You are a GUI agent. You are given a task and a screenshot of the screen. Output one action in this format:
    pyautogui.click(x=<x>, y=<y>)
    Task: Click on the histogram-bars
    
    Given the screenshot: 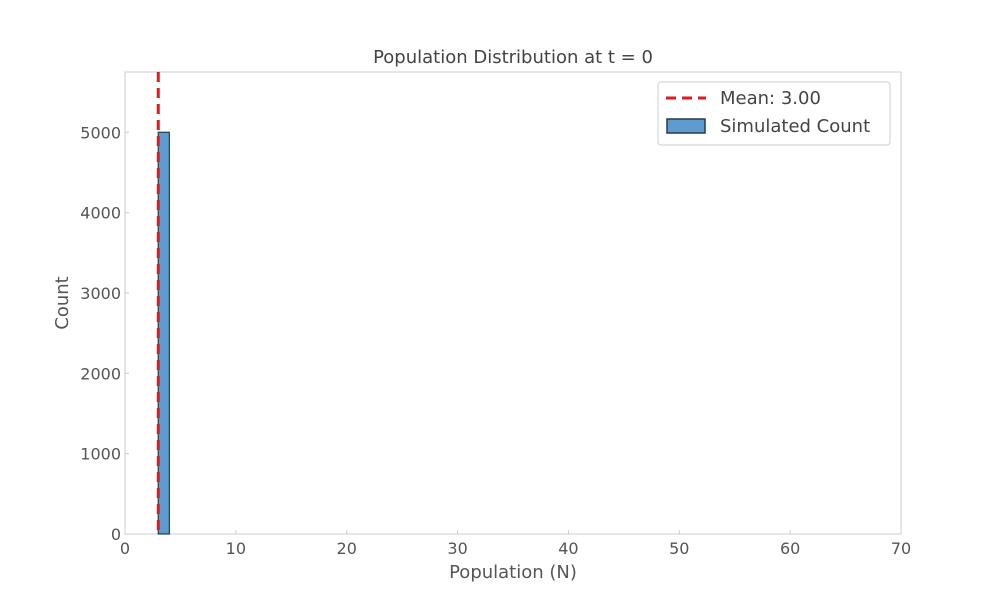 What is the action you would take?
    pyautogui.click(x=163, y=333)
    